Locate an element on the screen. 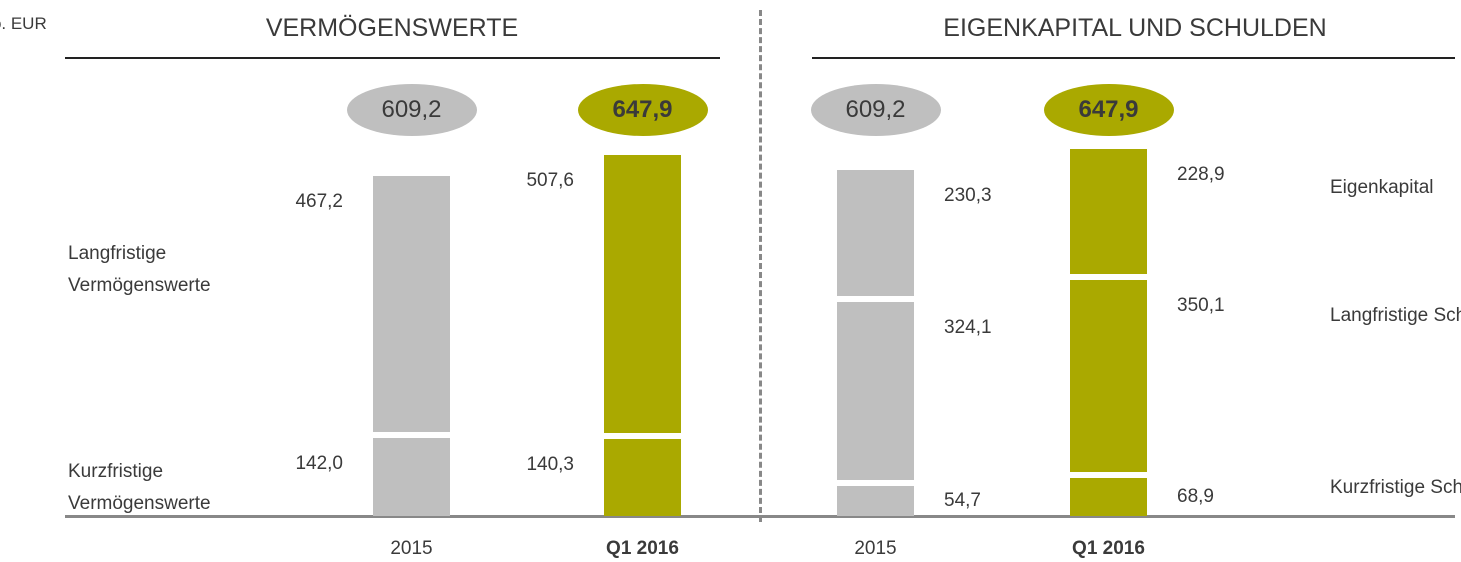  value-label: 228,9 is located at coordinates (1201, 174).